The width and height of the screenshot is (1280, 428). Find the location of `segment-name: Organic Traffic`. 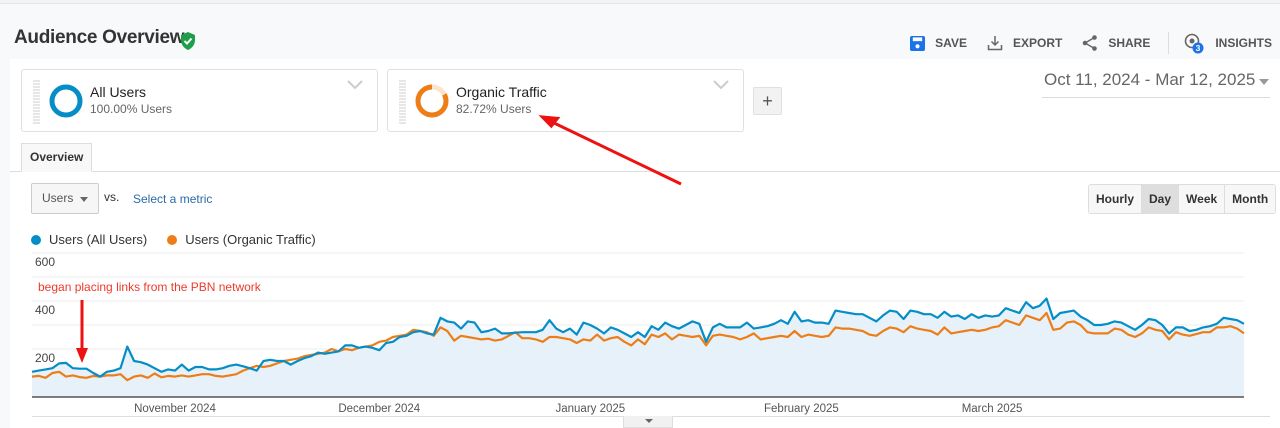

segment-name: Organic Traffic is located at coordinates (501, 92).